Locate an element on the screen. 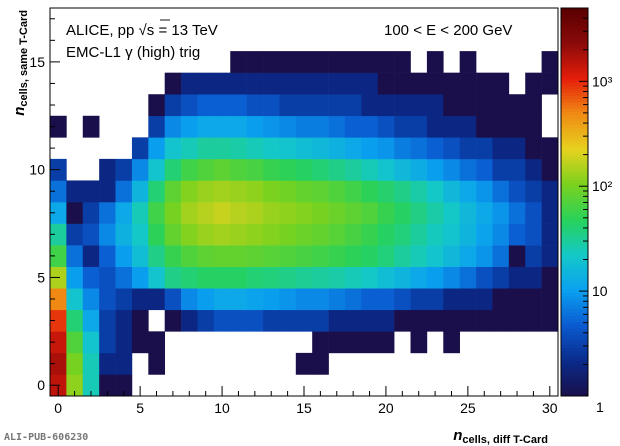 The height and width of the screenshot is (446, 620). watermark: ALI-PUB-606230 is located at coordinates (46, 437).